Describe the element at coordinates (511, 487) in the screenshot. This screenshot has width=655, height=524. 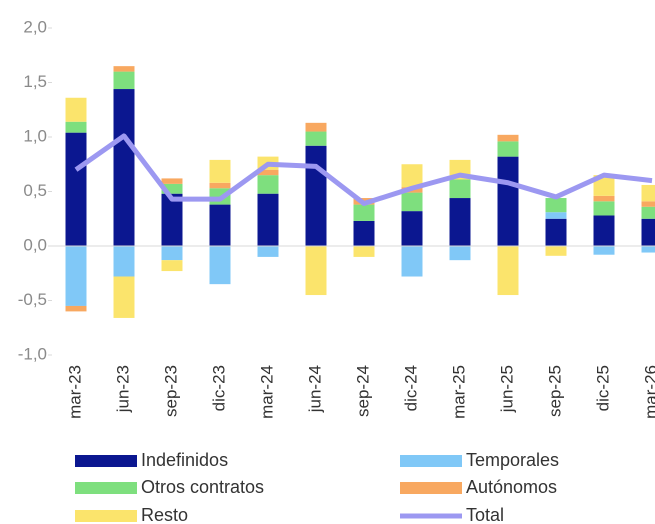
I see `legend-label: Autónomos` at that location.